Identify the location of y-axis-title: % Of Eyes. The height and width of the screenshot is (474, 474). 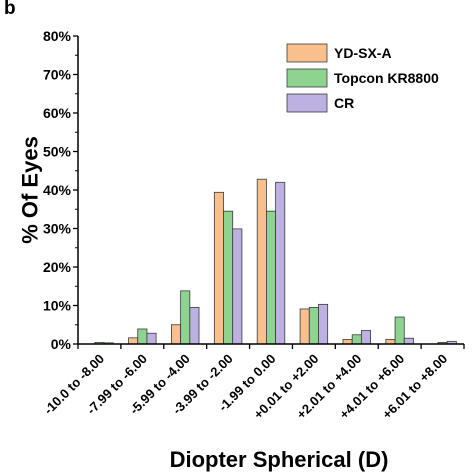
(30, 190).